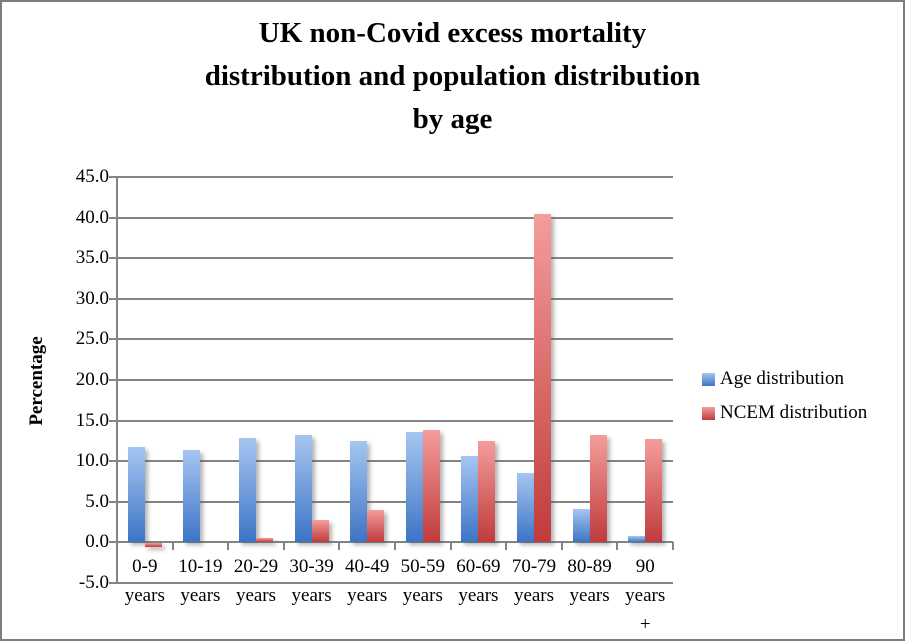 This screenshot has height=641, width=905. I want to click on y-tick-label: 15.0, so click(92, 420).